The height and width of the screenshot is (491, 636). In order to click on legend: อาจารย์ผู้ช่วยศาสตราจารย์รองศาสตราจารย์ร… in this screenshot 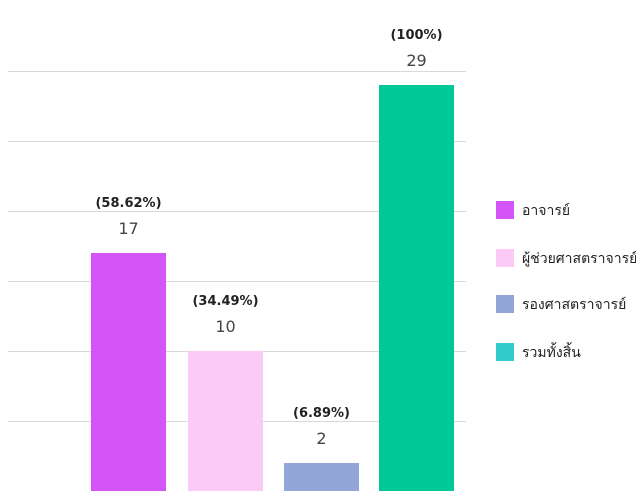, I will do `click(566, 281)`.